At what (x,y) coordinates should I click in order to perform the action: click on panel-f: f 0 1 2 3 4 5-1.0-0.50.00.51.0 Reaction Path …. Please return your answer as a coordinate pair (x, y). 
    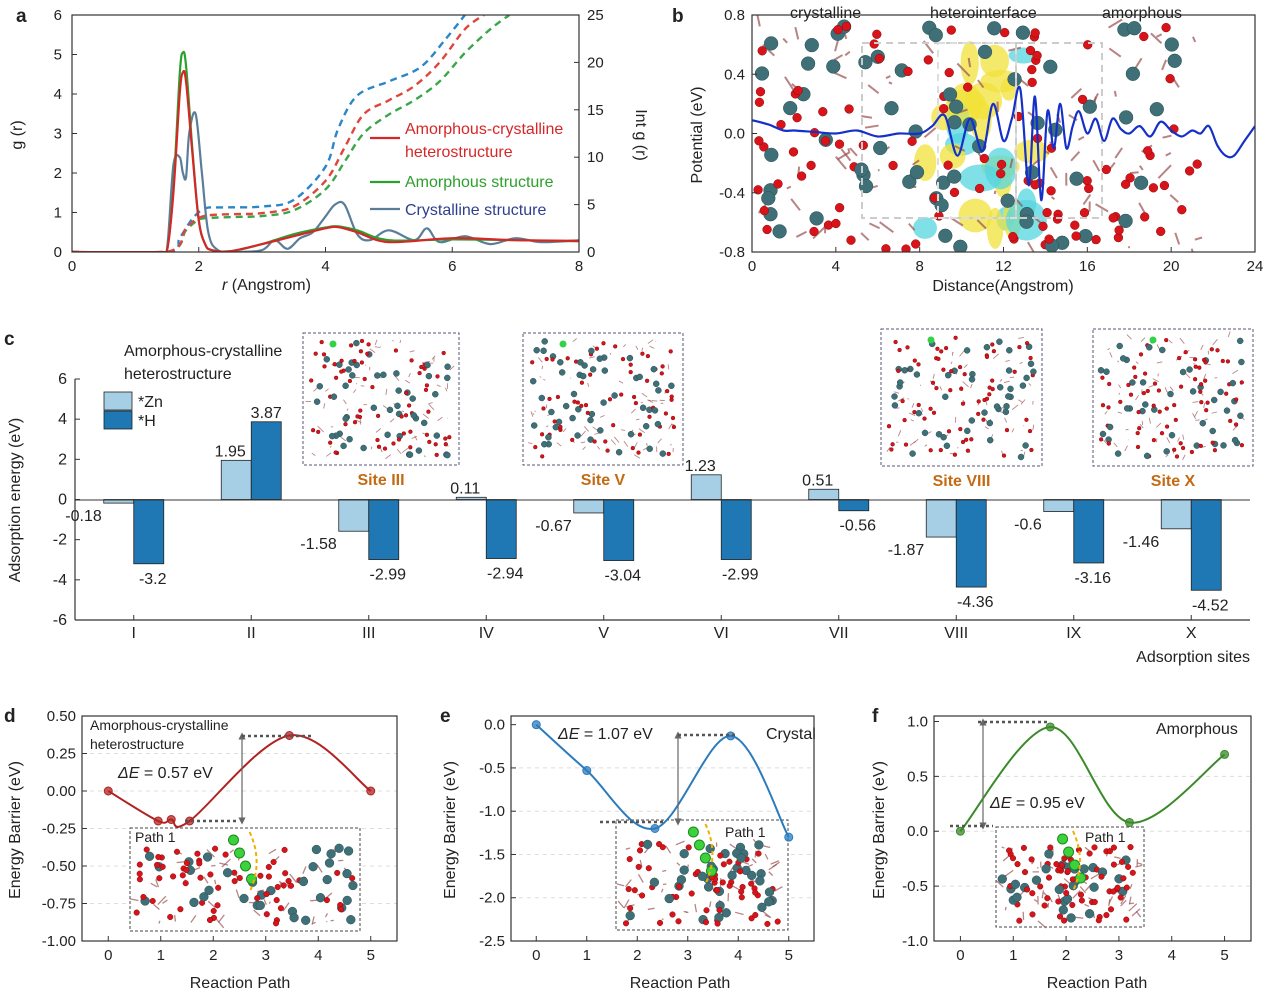
    Looking at the image, I should click on (1061, 849).